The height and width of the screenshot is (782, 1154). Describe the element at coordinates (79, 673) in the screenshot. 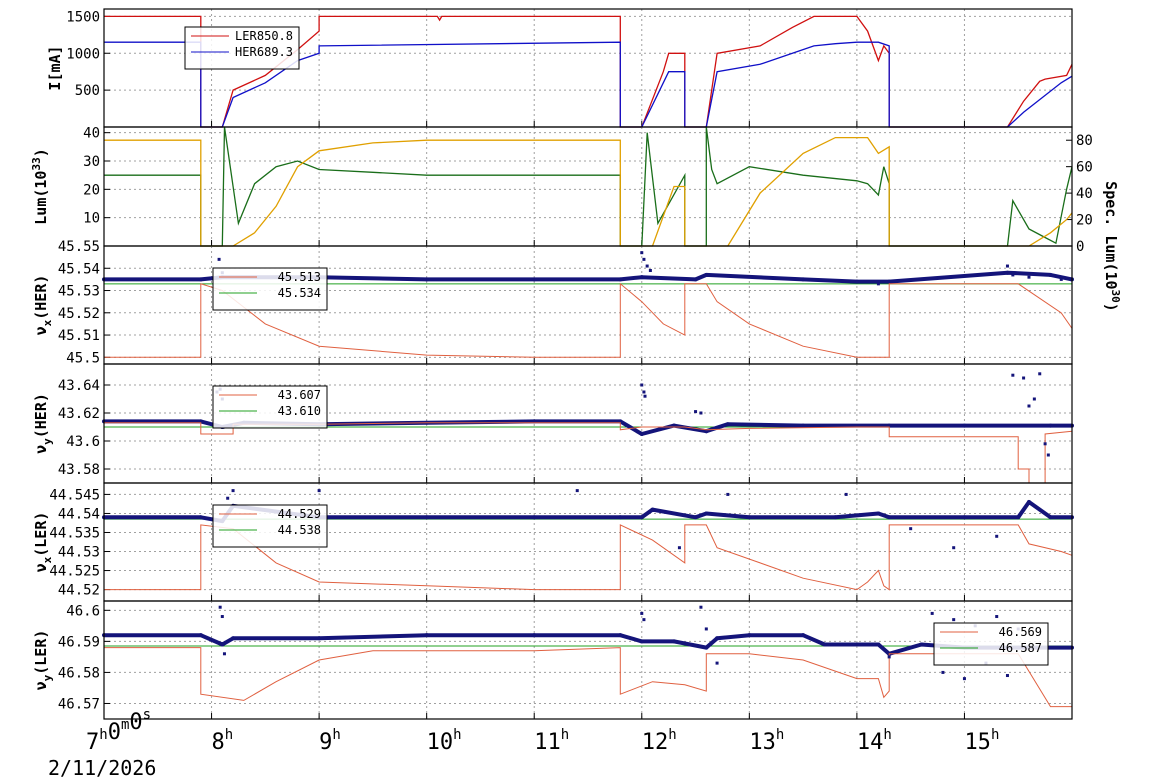

I see `y-tick-label: 46.58` at that location.